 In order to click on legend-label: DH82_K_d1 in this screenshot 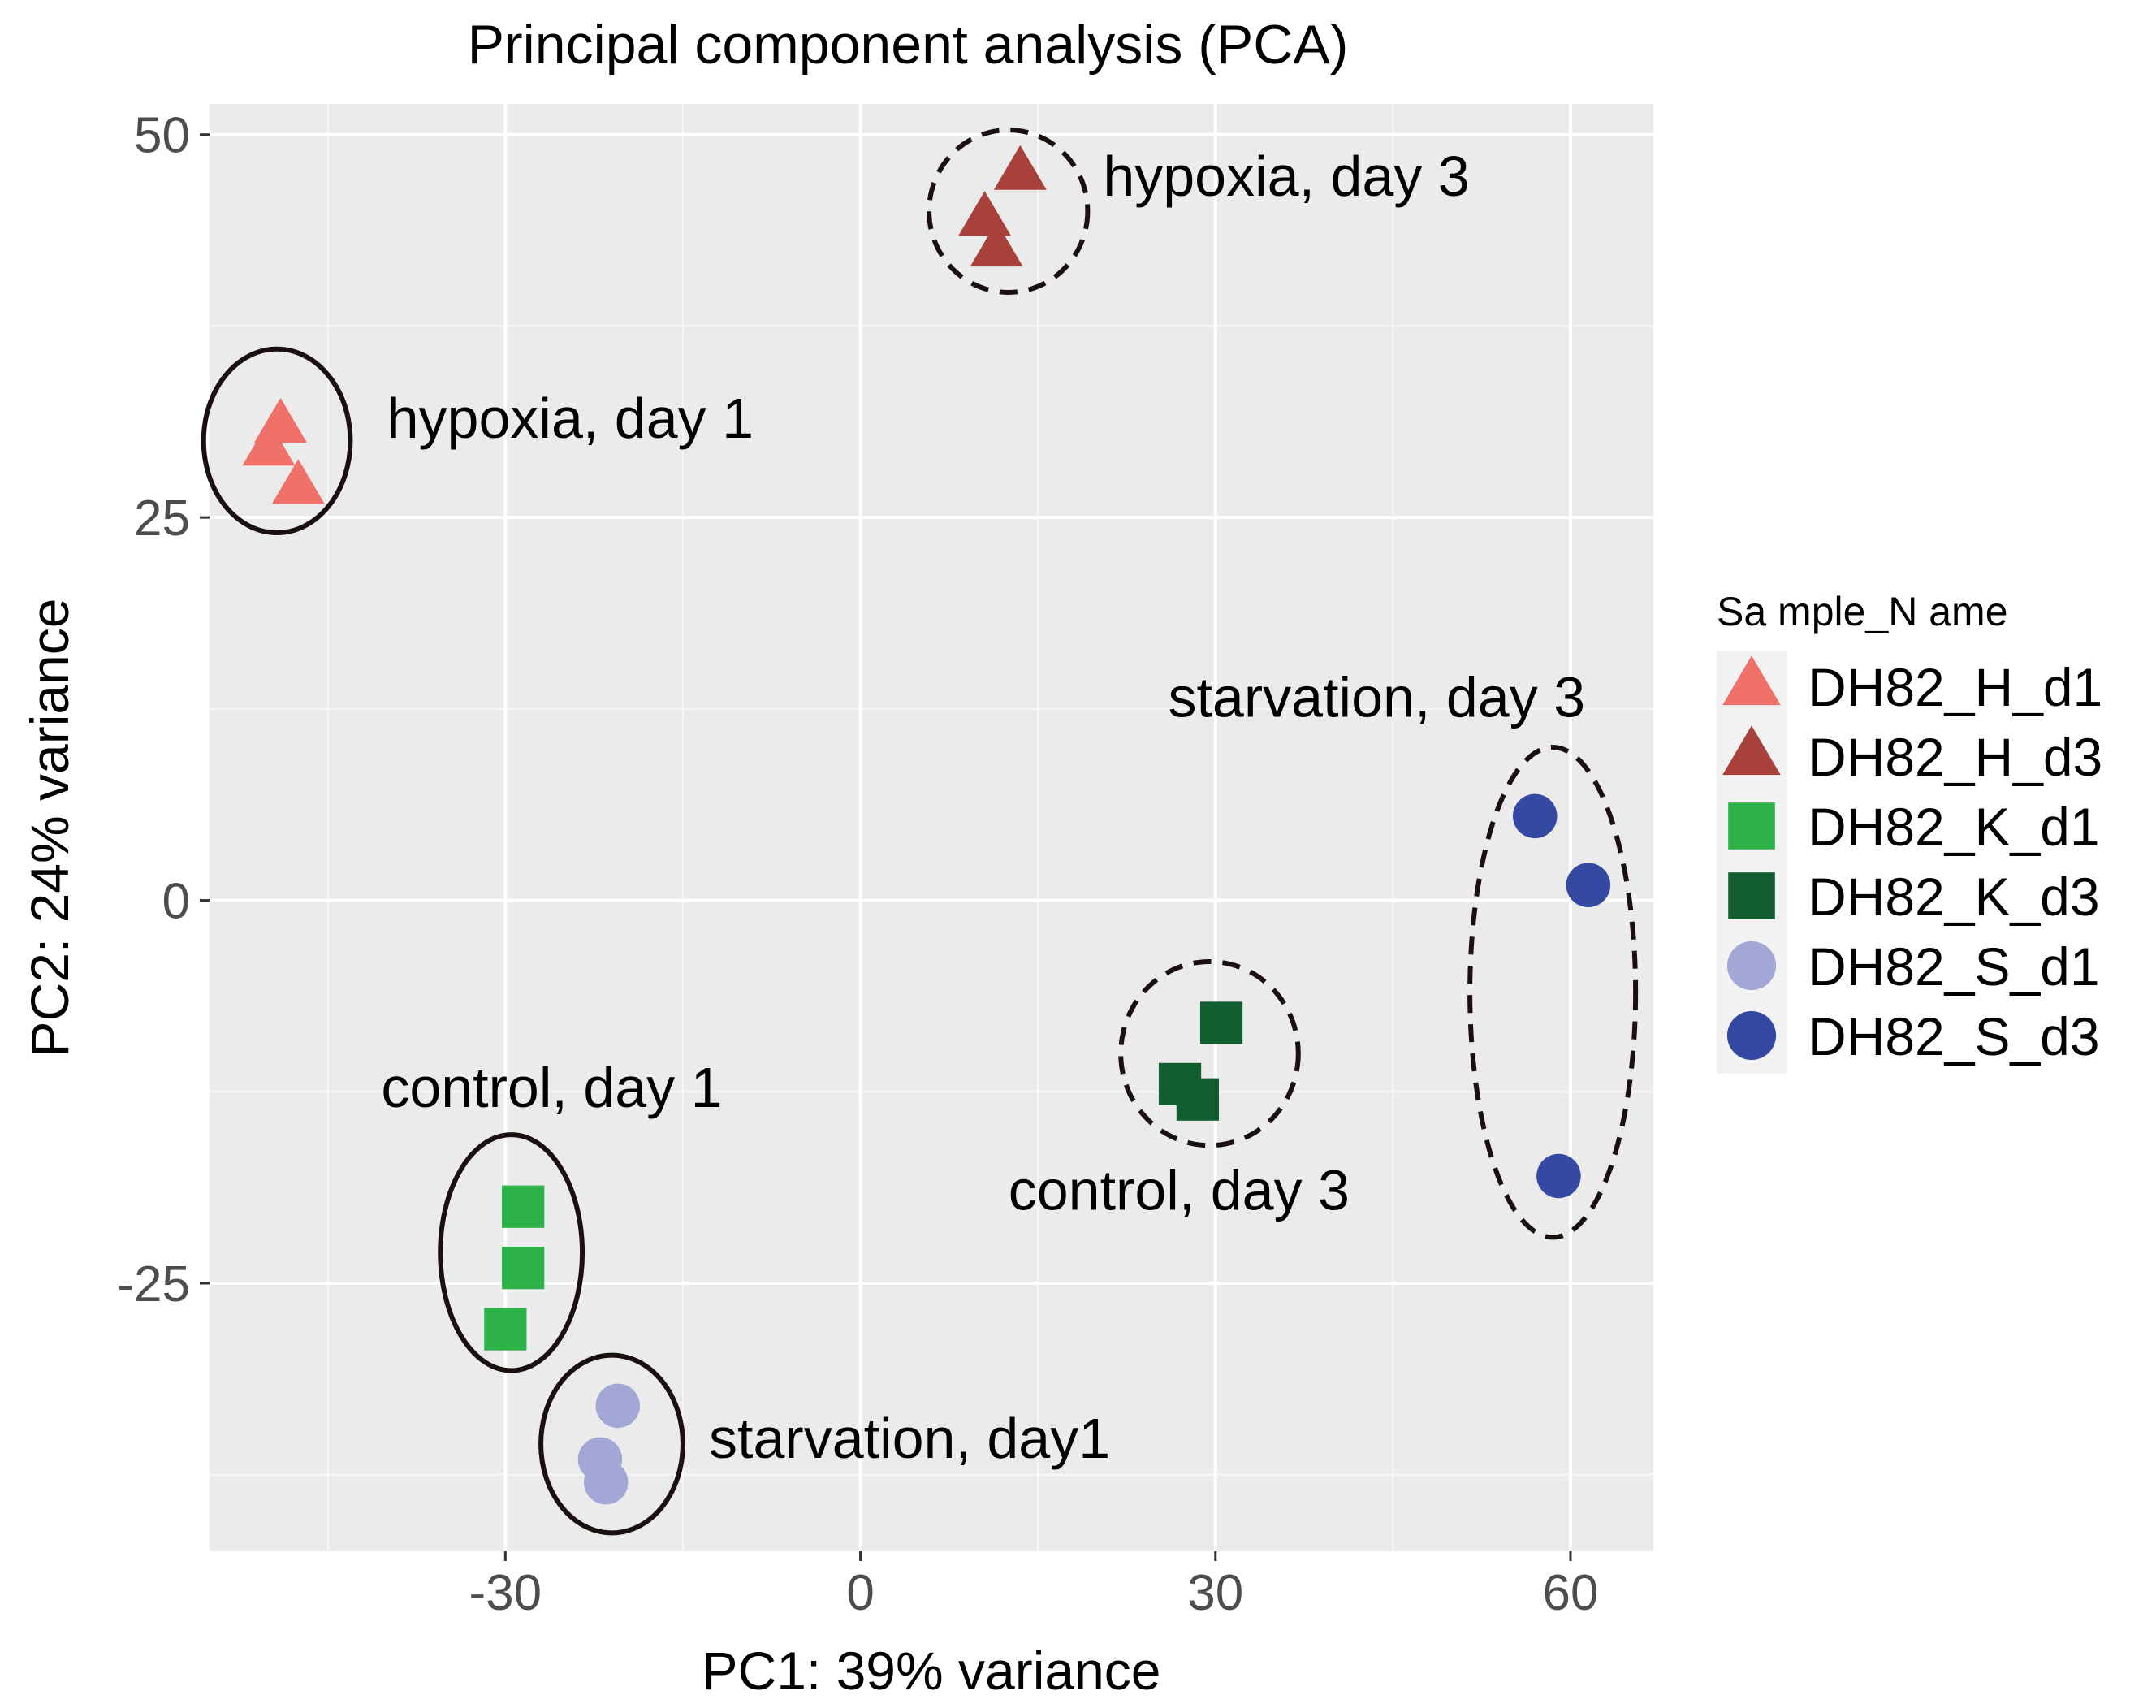, I will do `click(1954, 827)`.